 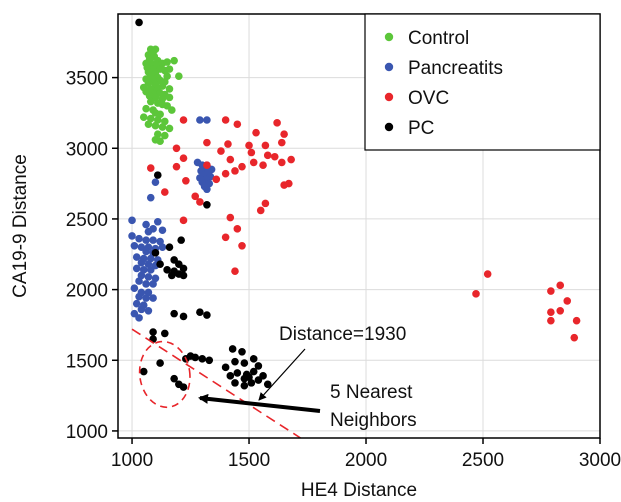 I want to click on y-tick-label: 1500, so click(x=87, y=361).